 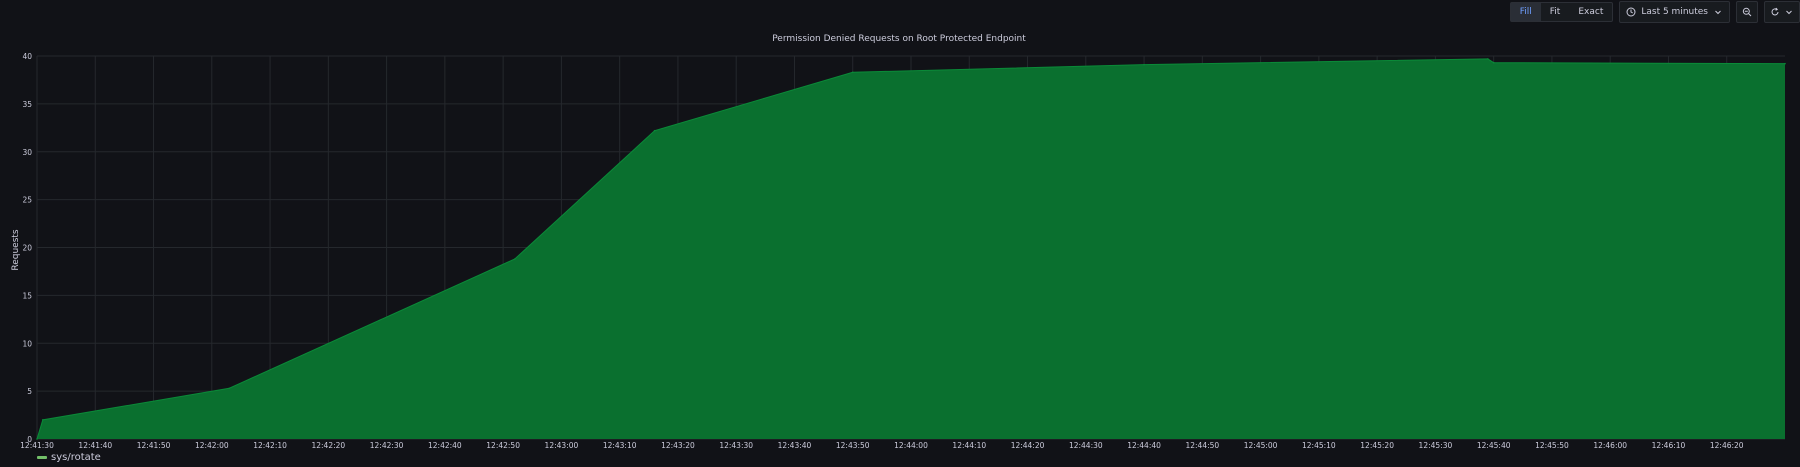 What do you see at coordinates (1590, 12) in the screenshot?
I see `exact-button: Exact` at bounding box center [1590, 12].